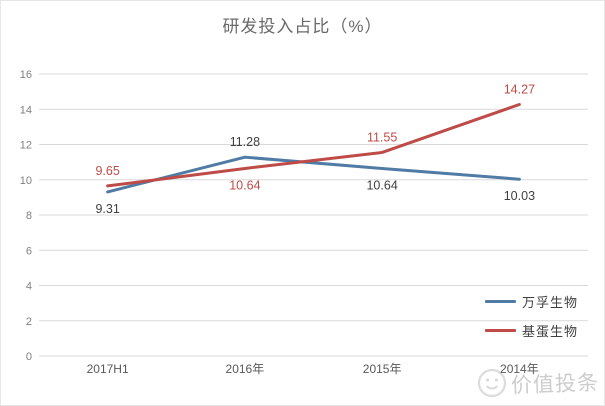 This screenshot has width=605, height=406. What do you see at coordinates (107, 209) in the screenshot?
I see `data-label: 9.31` at bounding box center [107, 209].